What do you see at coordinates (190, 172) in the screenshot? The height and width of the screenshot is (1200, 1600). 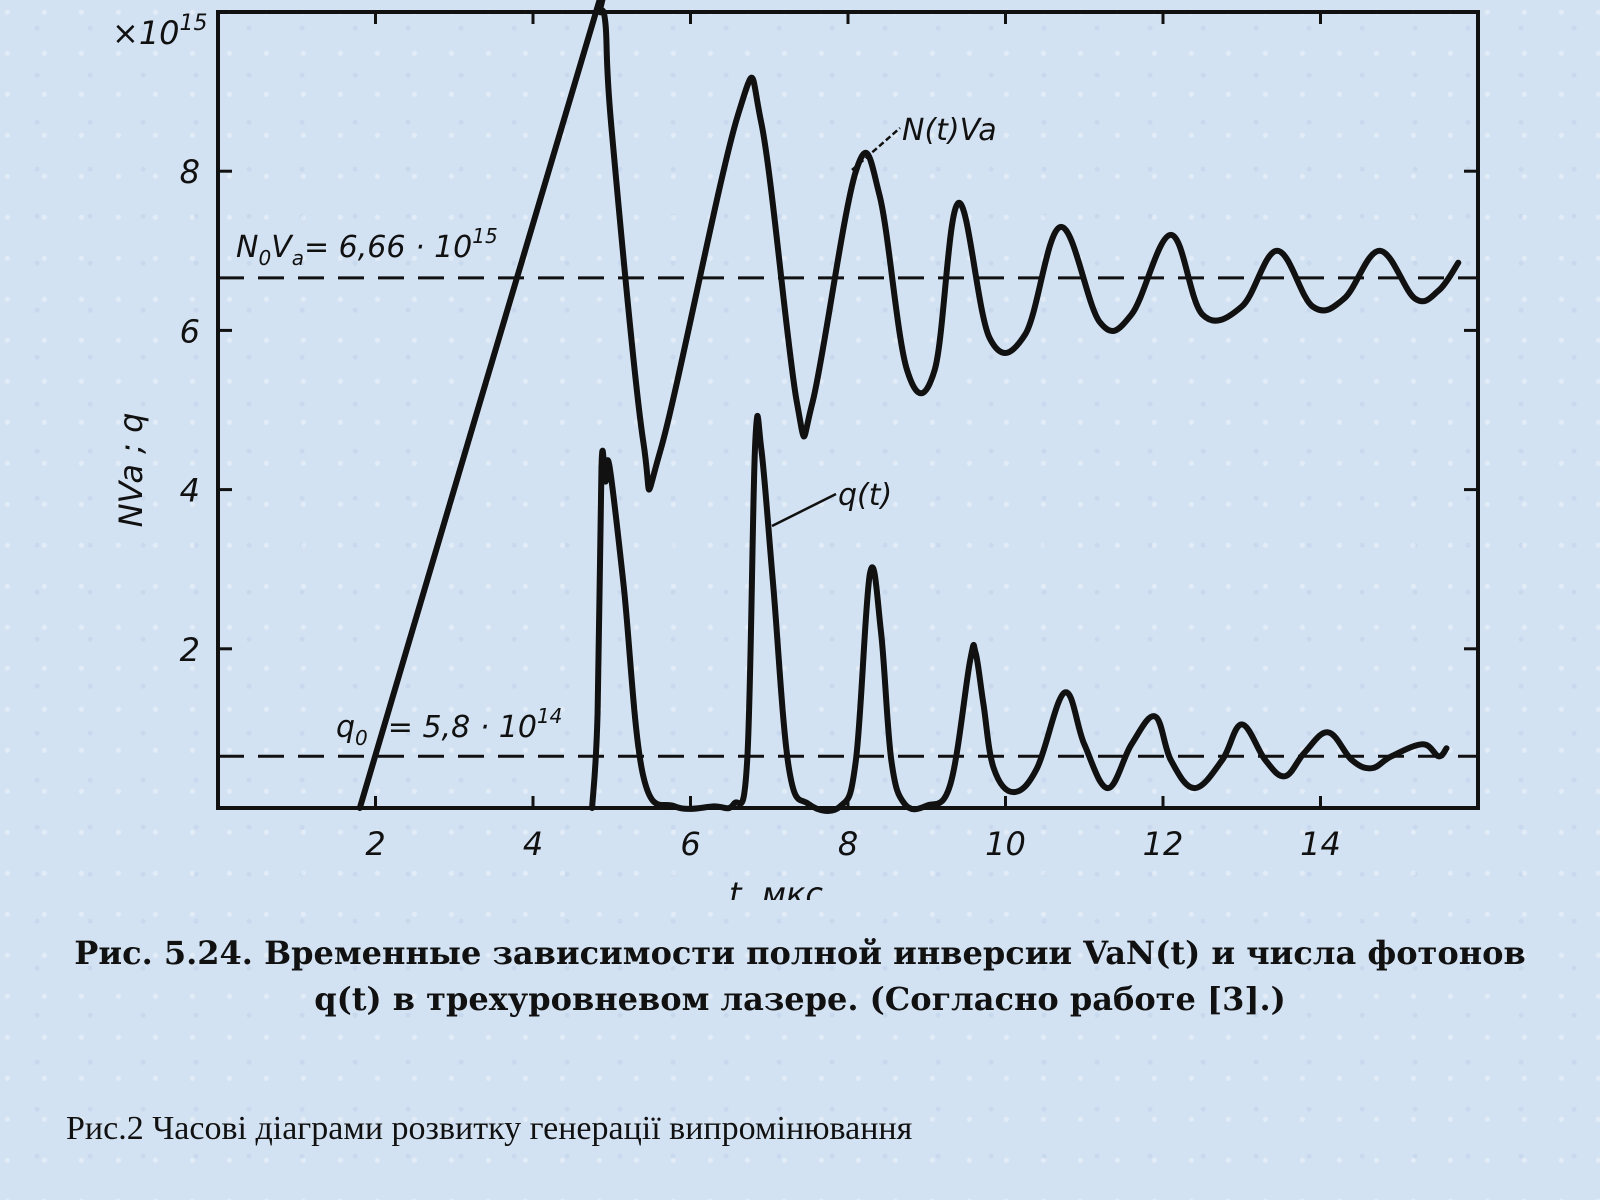 I see `y-tick-label: 8` at bounding box center [190, 172].